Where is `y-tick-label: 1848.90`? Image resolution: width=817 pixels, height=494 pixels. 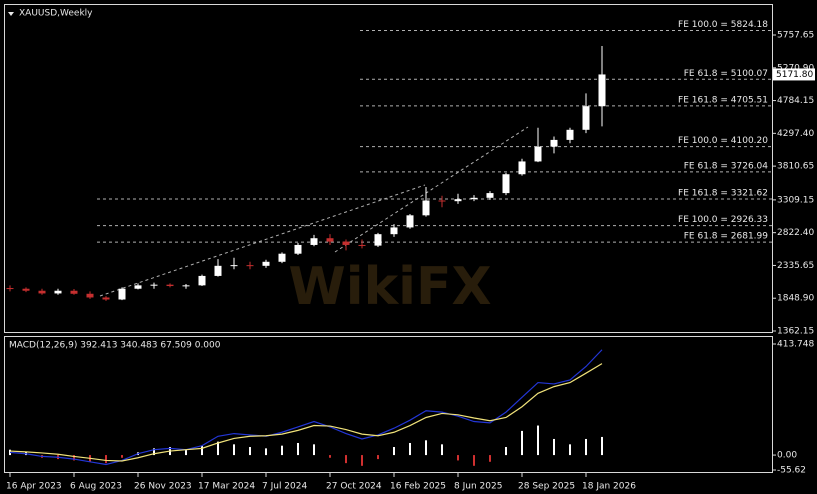
y-tick-label: 1848.90 is located at coordinates (795, 299).